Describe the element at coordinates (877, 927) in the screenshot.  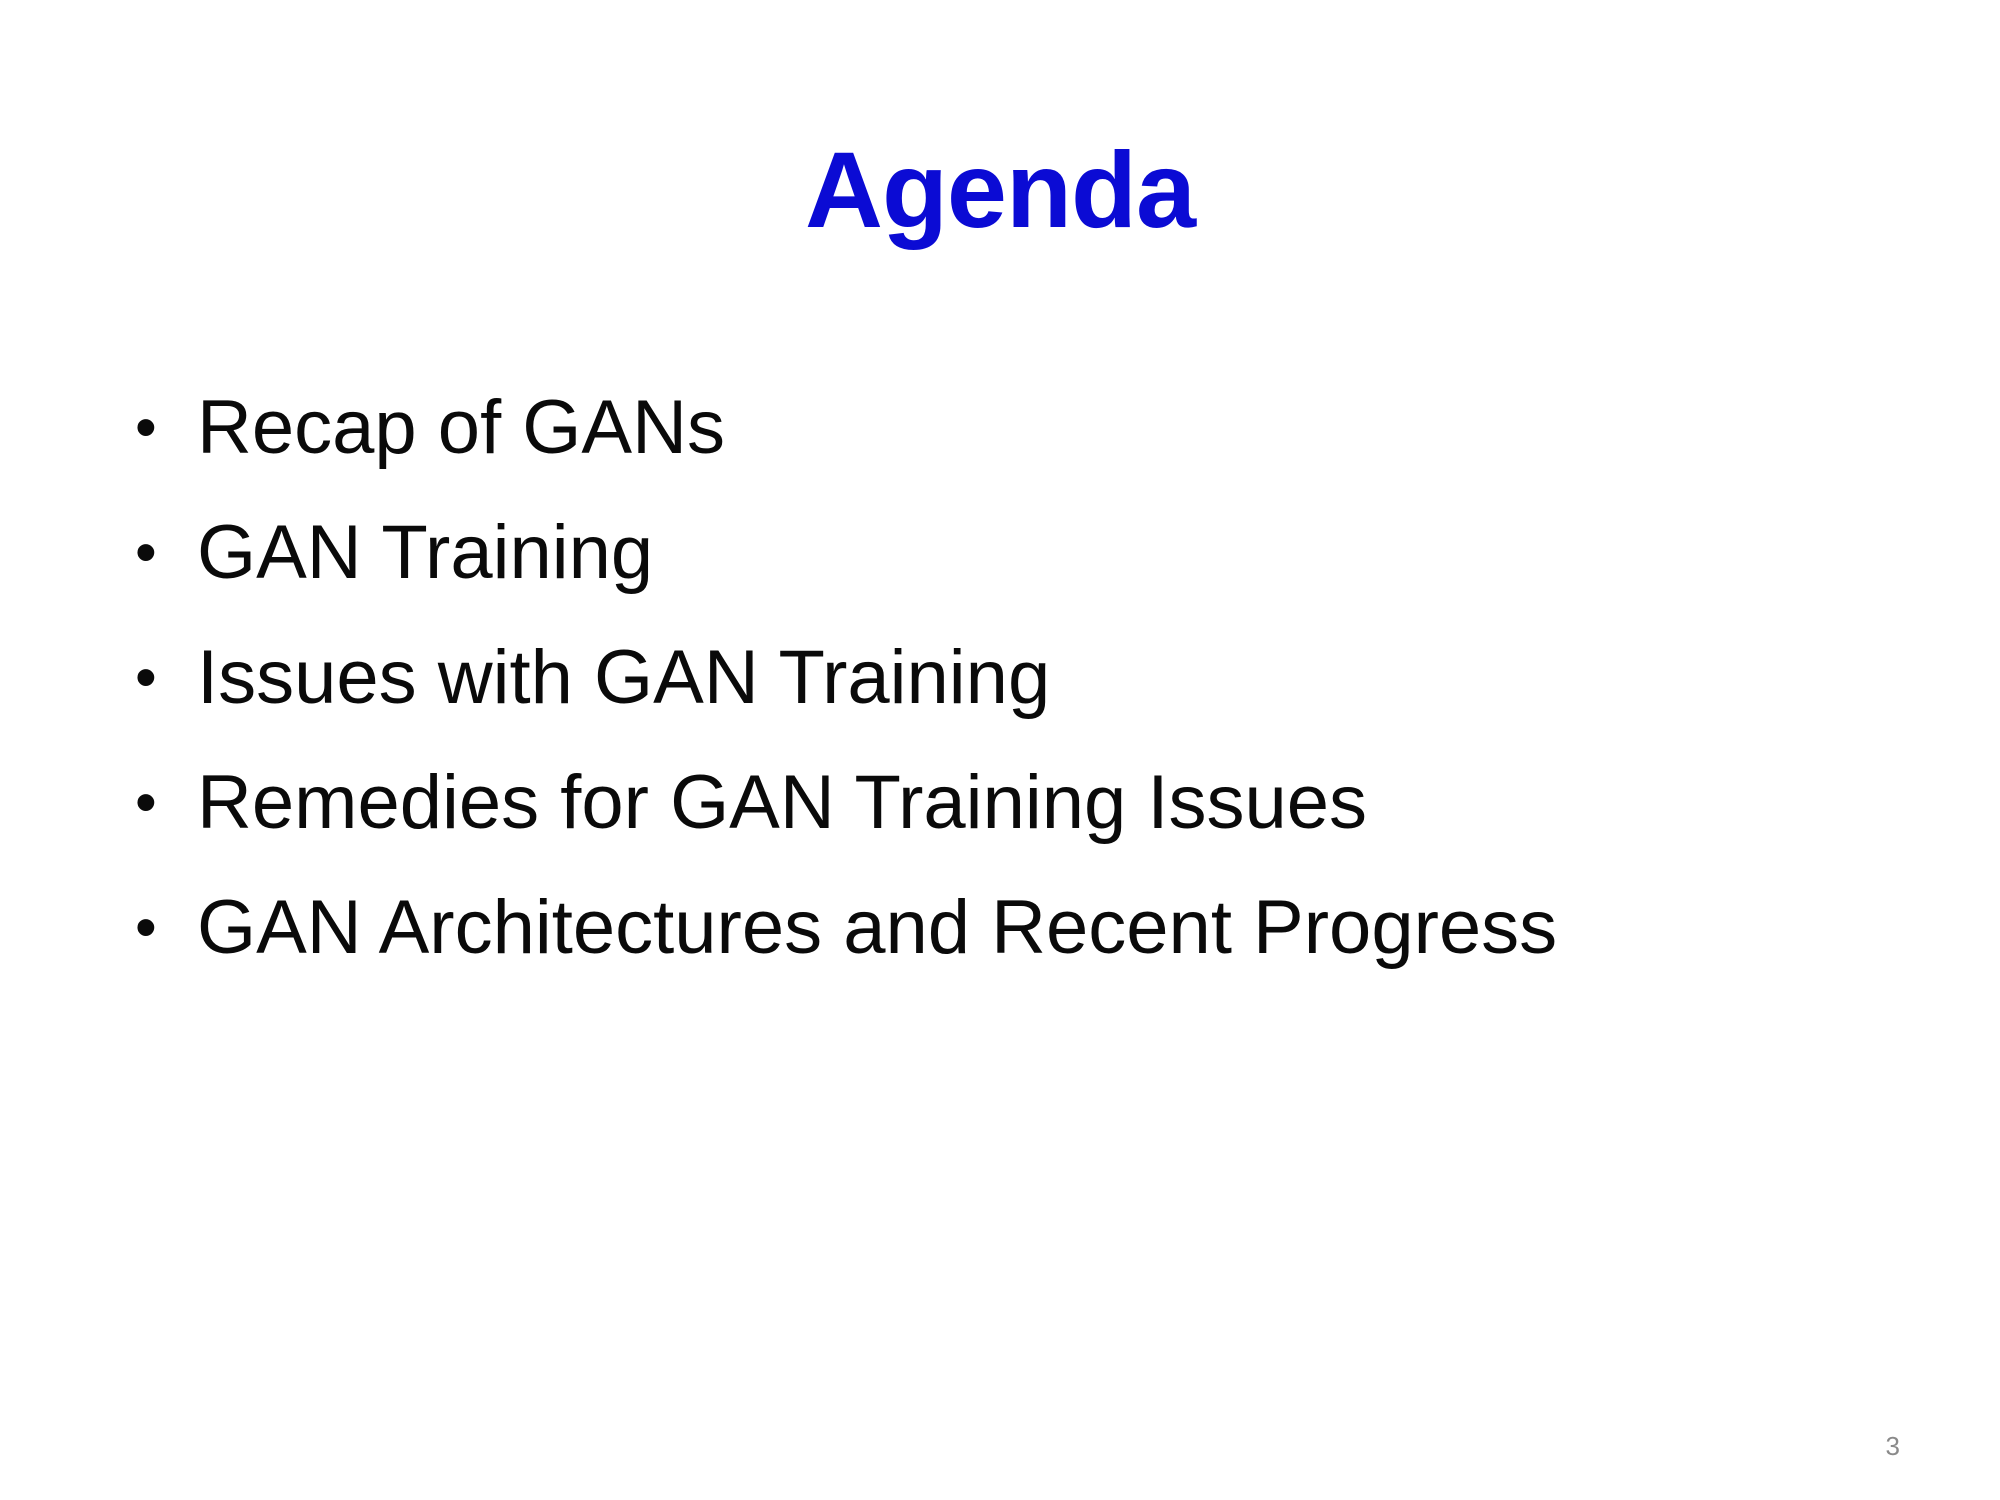
I see `agenda-item-text: GAN Architectures and Recent Progress` at that location.